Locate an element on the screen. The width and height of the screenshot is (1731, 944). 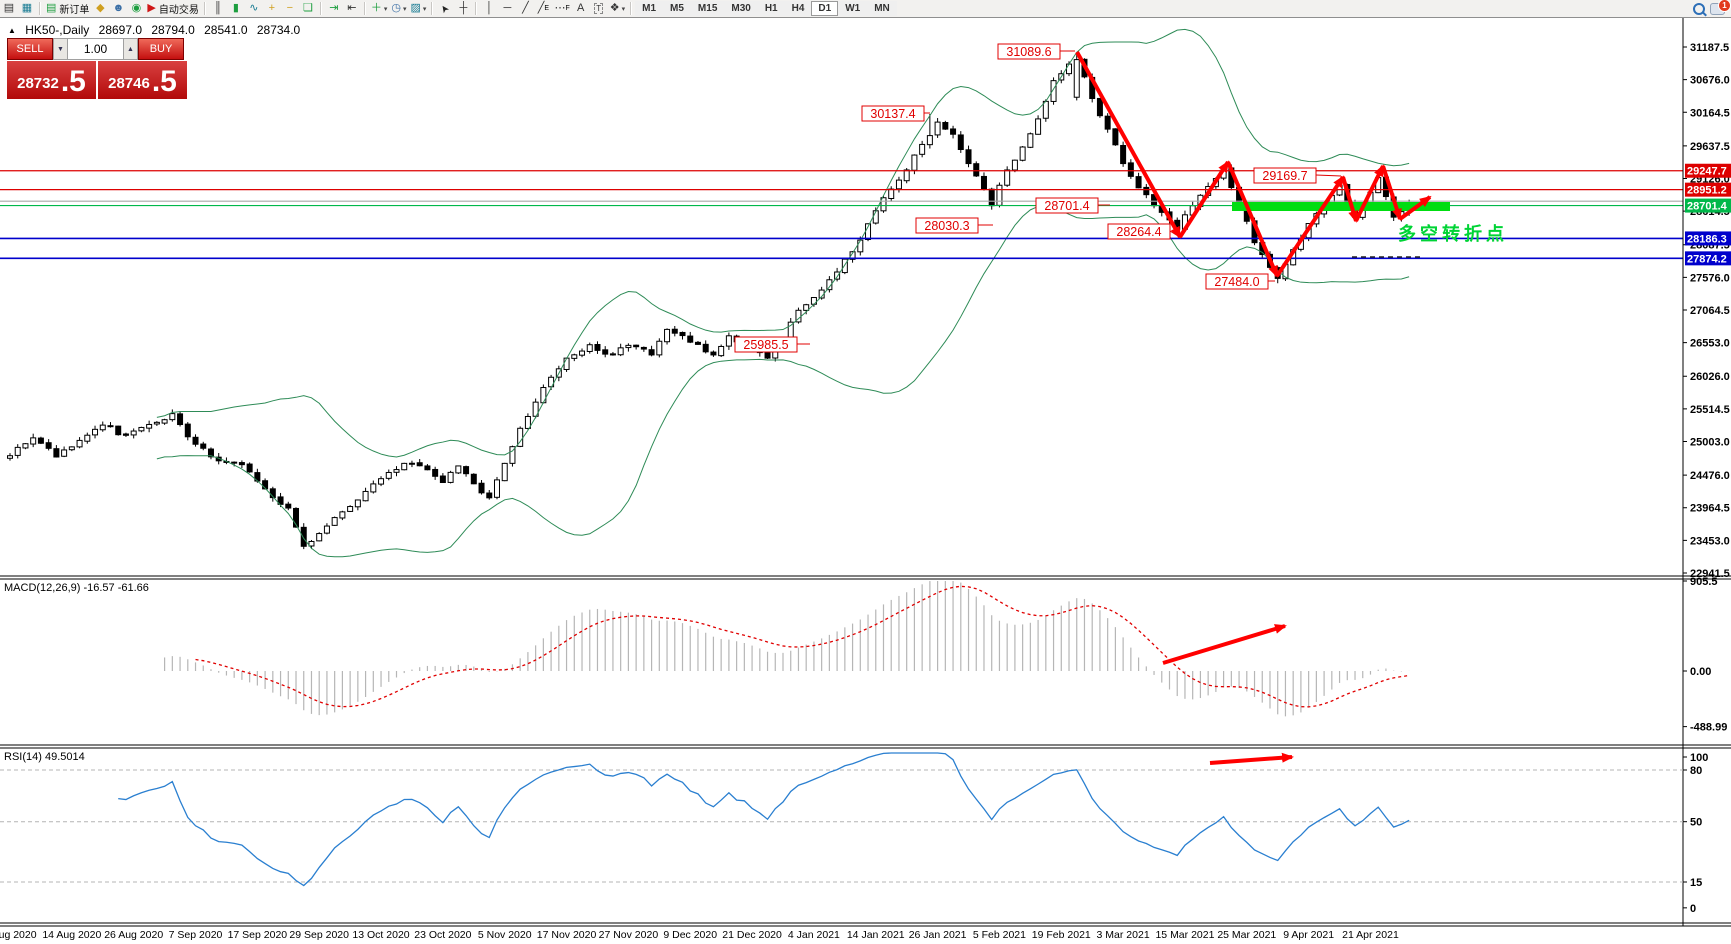
timeframe-group: M1 M5 M15 M30 H1 H4 D1 W1 MN is located at coordinates (766, 8).